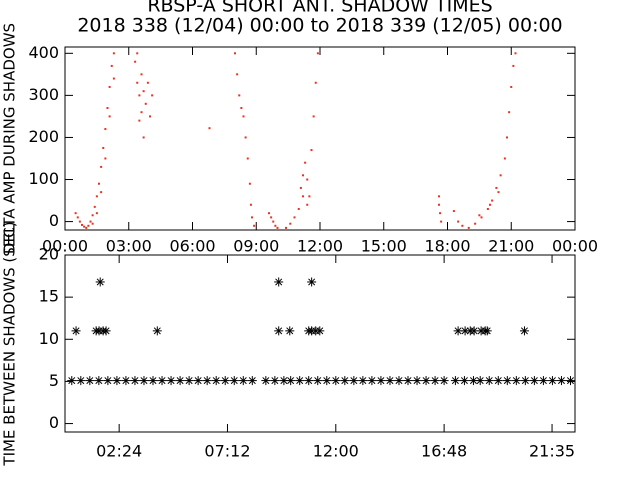 Image resolution: width=640 pixels, height=480 pixels. Describe the element at coordinates (319, 8) in the screenshot. I see `chart-title: RBSP-A SHORT ANT. SHADOW TIMES` at that location.